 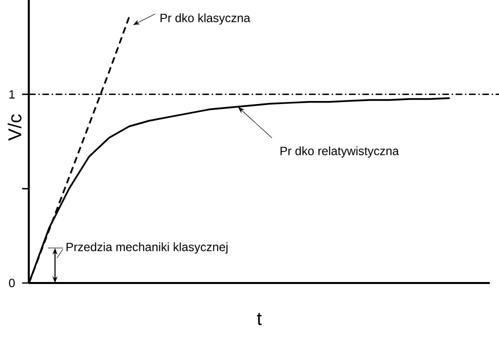 I want to click on y-tick-label: 0, so click(x=11, y=283).